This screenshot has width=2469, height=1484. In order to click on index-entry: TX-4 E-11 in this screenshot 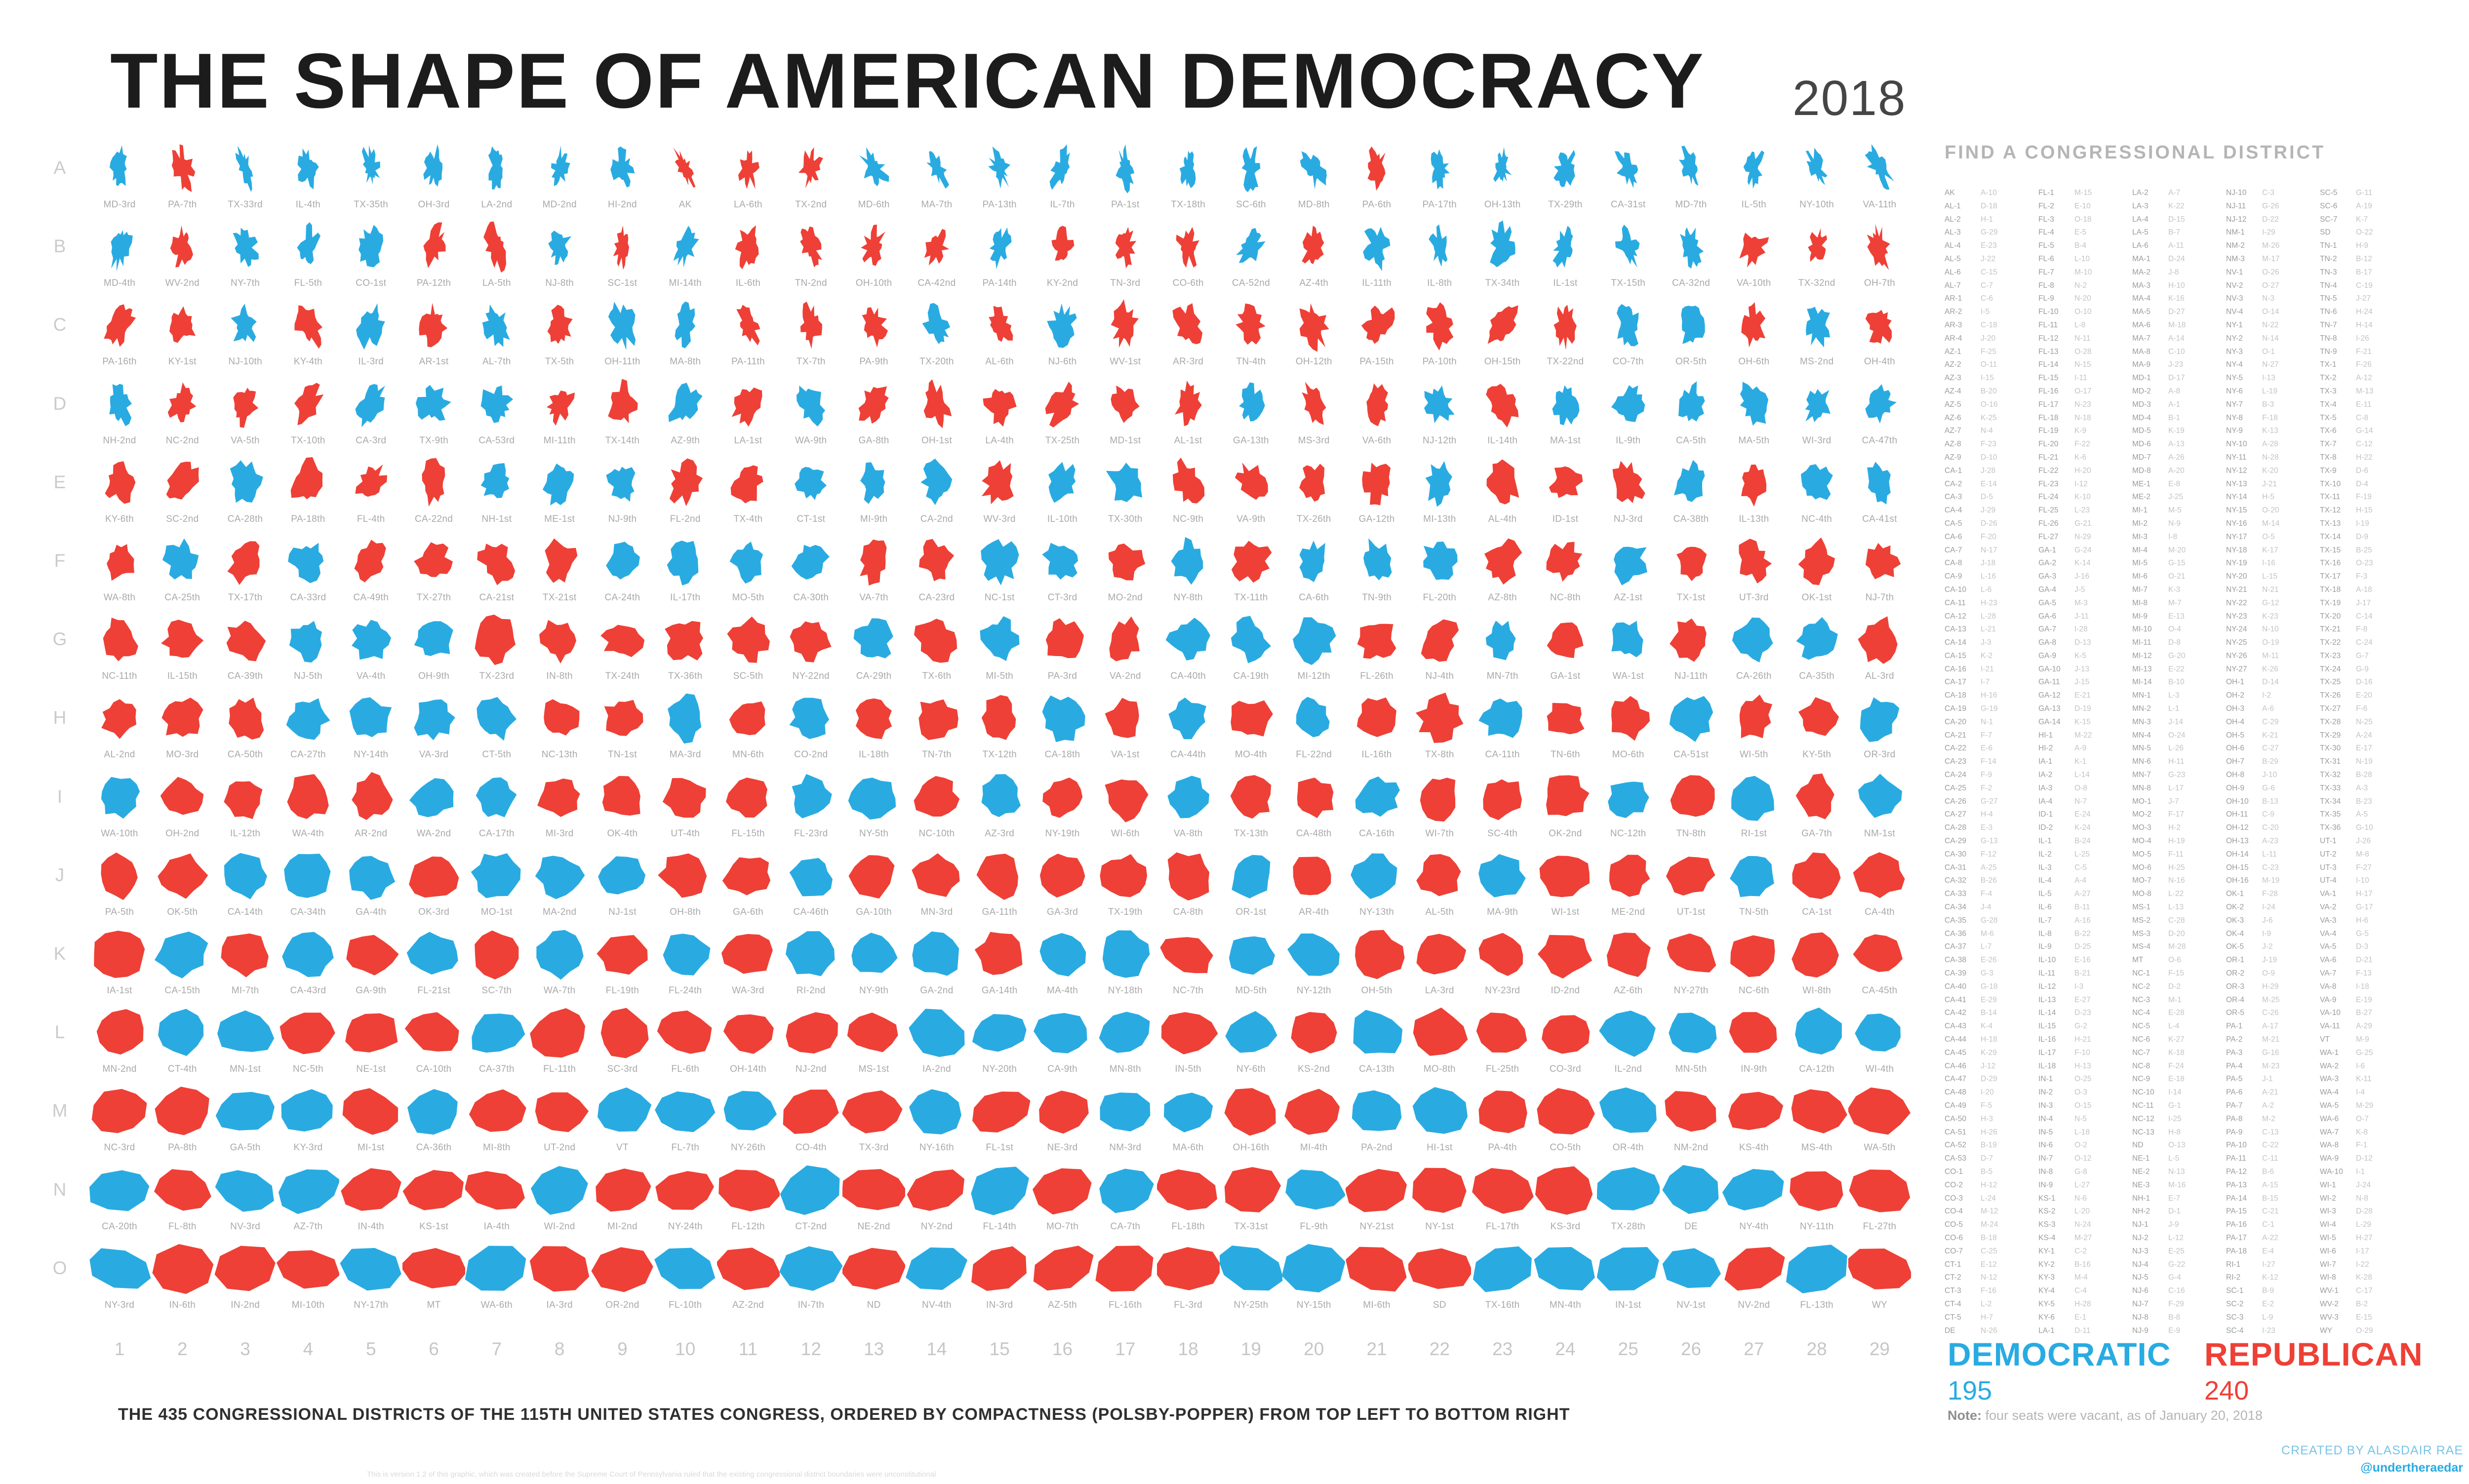, I will do `click(2367, 407)`.